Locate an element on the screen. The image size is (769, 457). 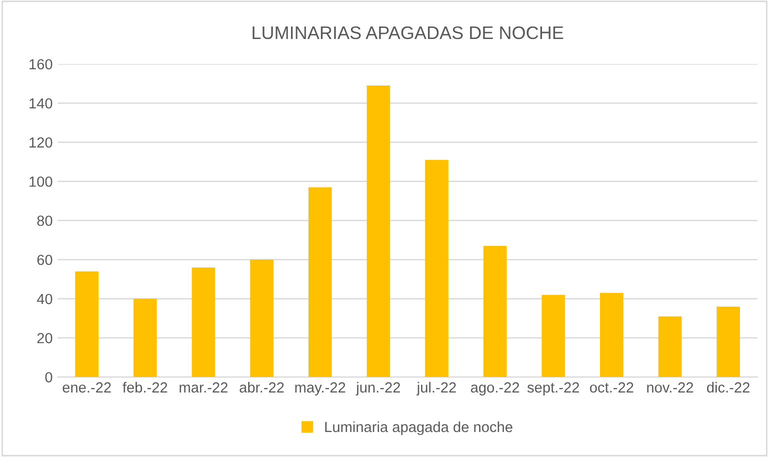
legend-label: Luminaria apagada de noche is located at coordinates (418, 428).